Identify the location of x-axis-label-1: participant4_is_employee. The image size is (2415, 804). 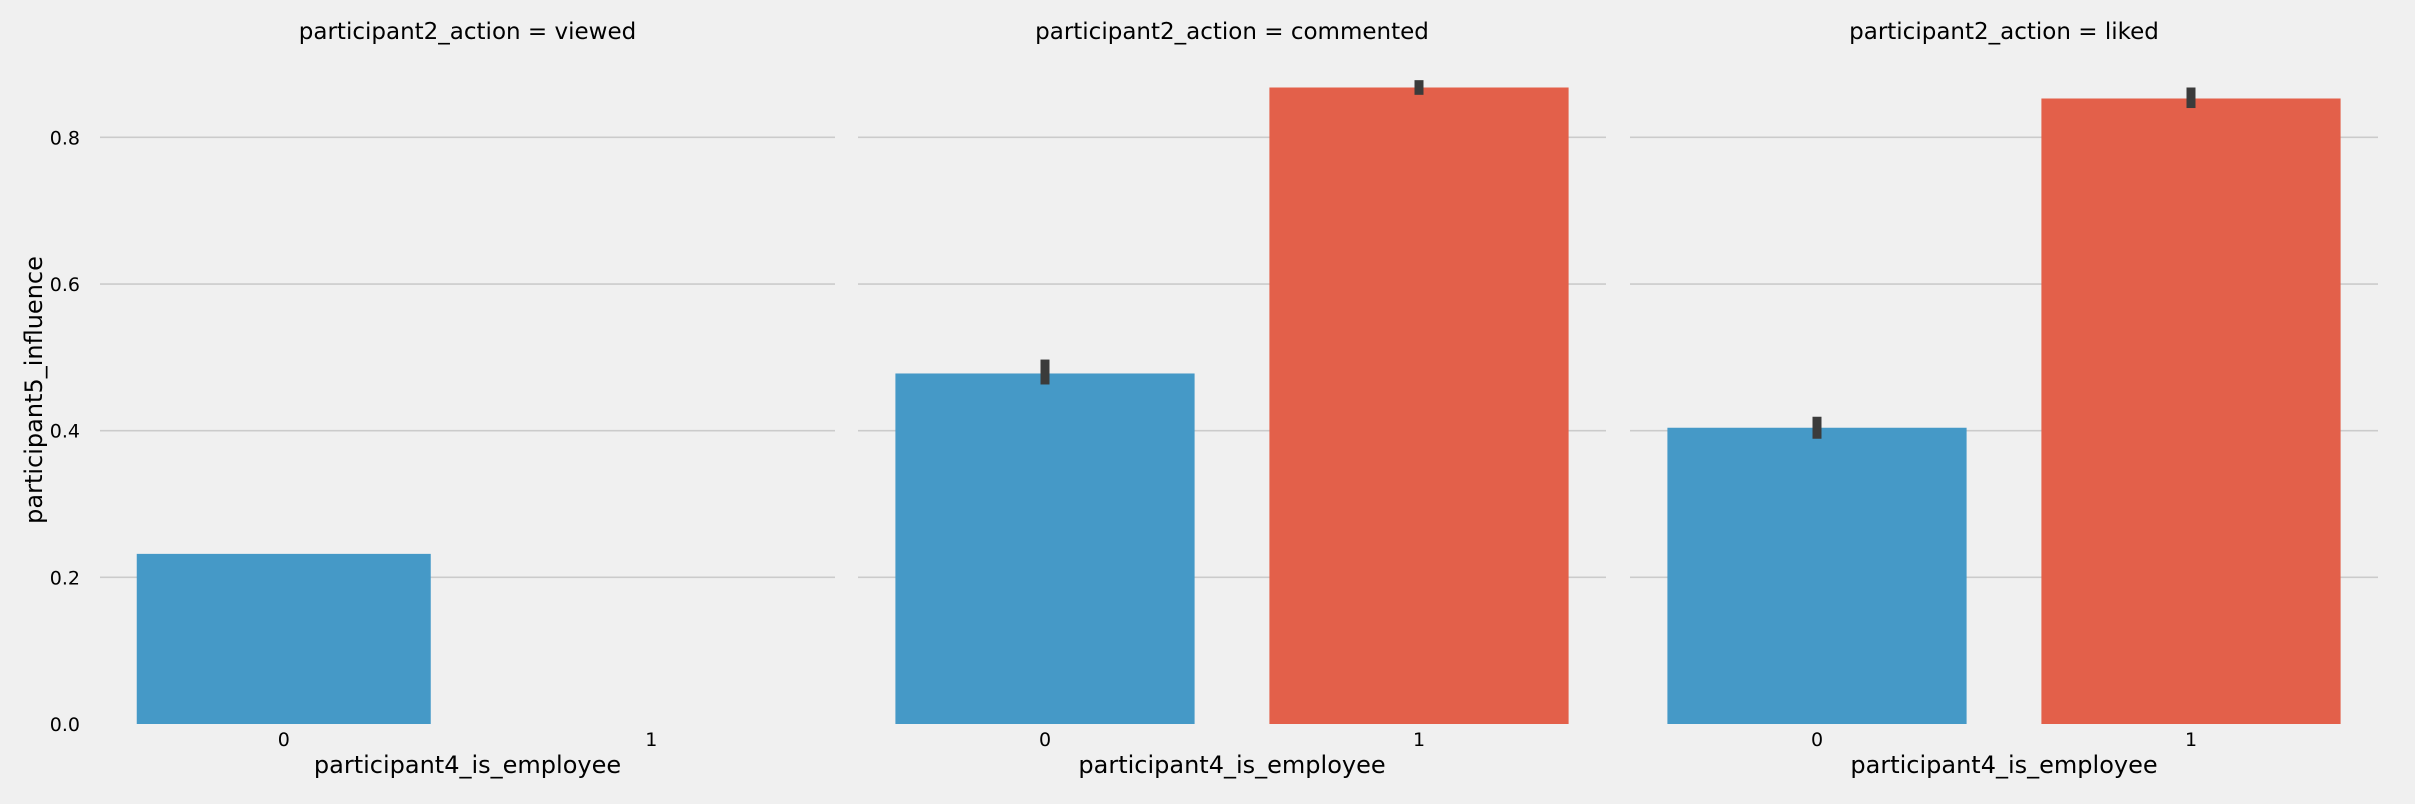
(1231, 765).